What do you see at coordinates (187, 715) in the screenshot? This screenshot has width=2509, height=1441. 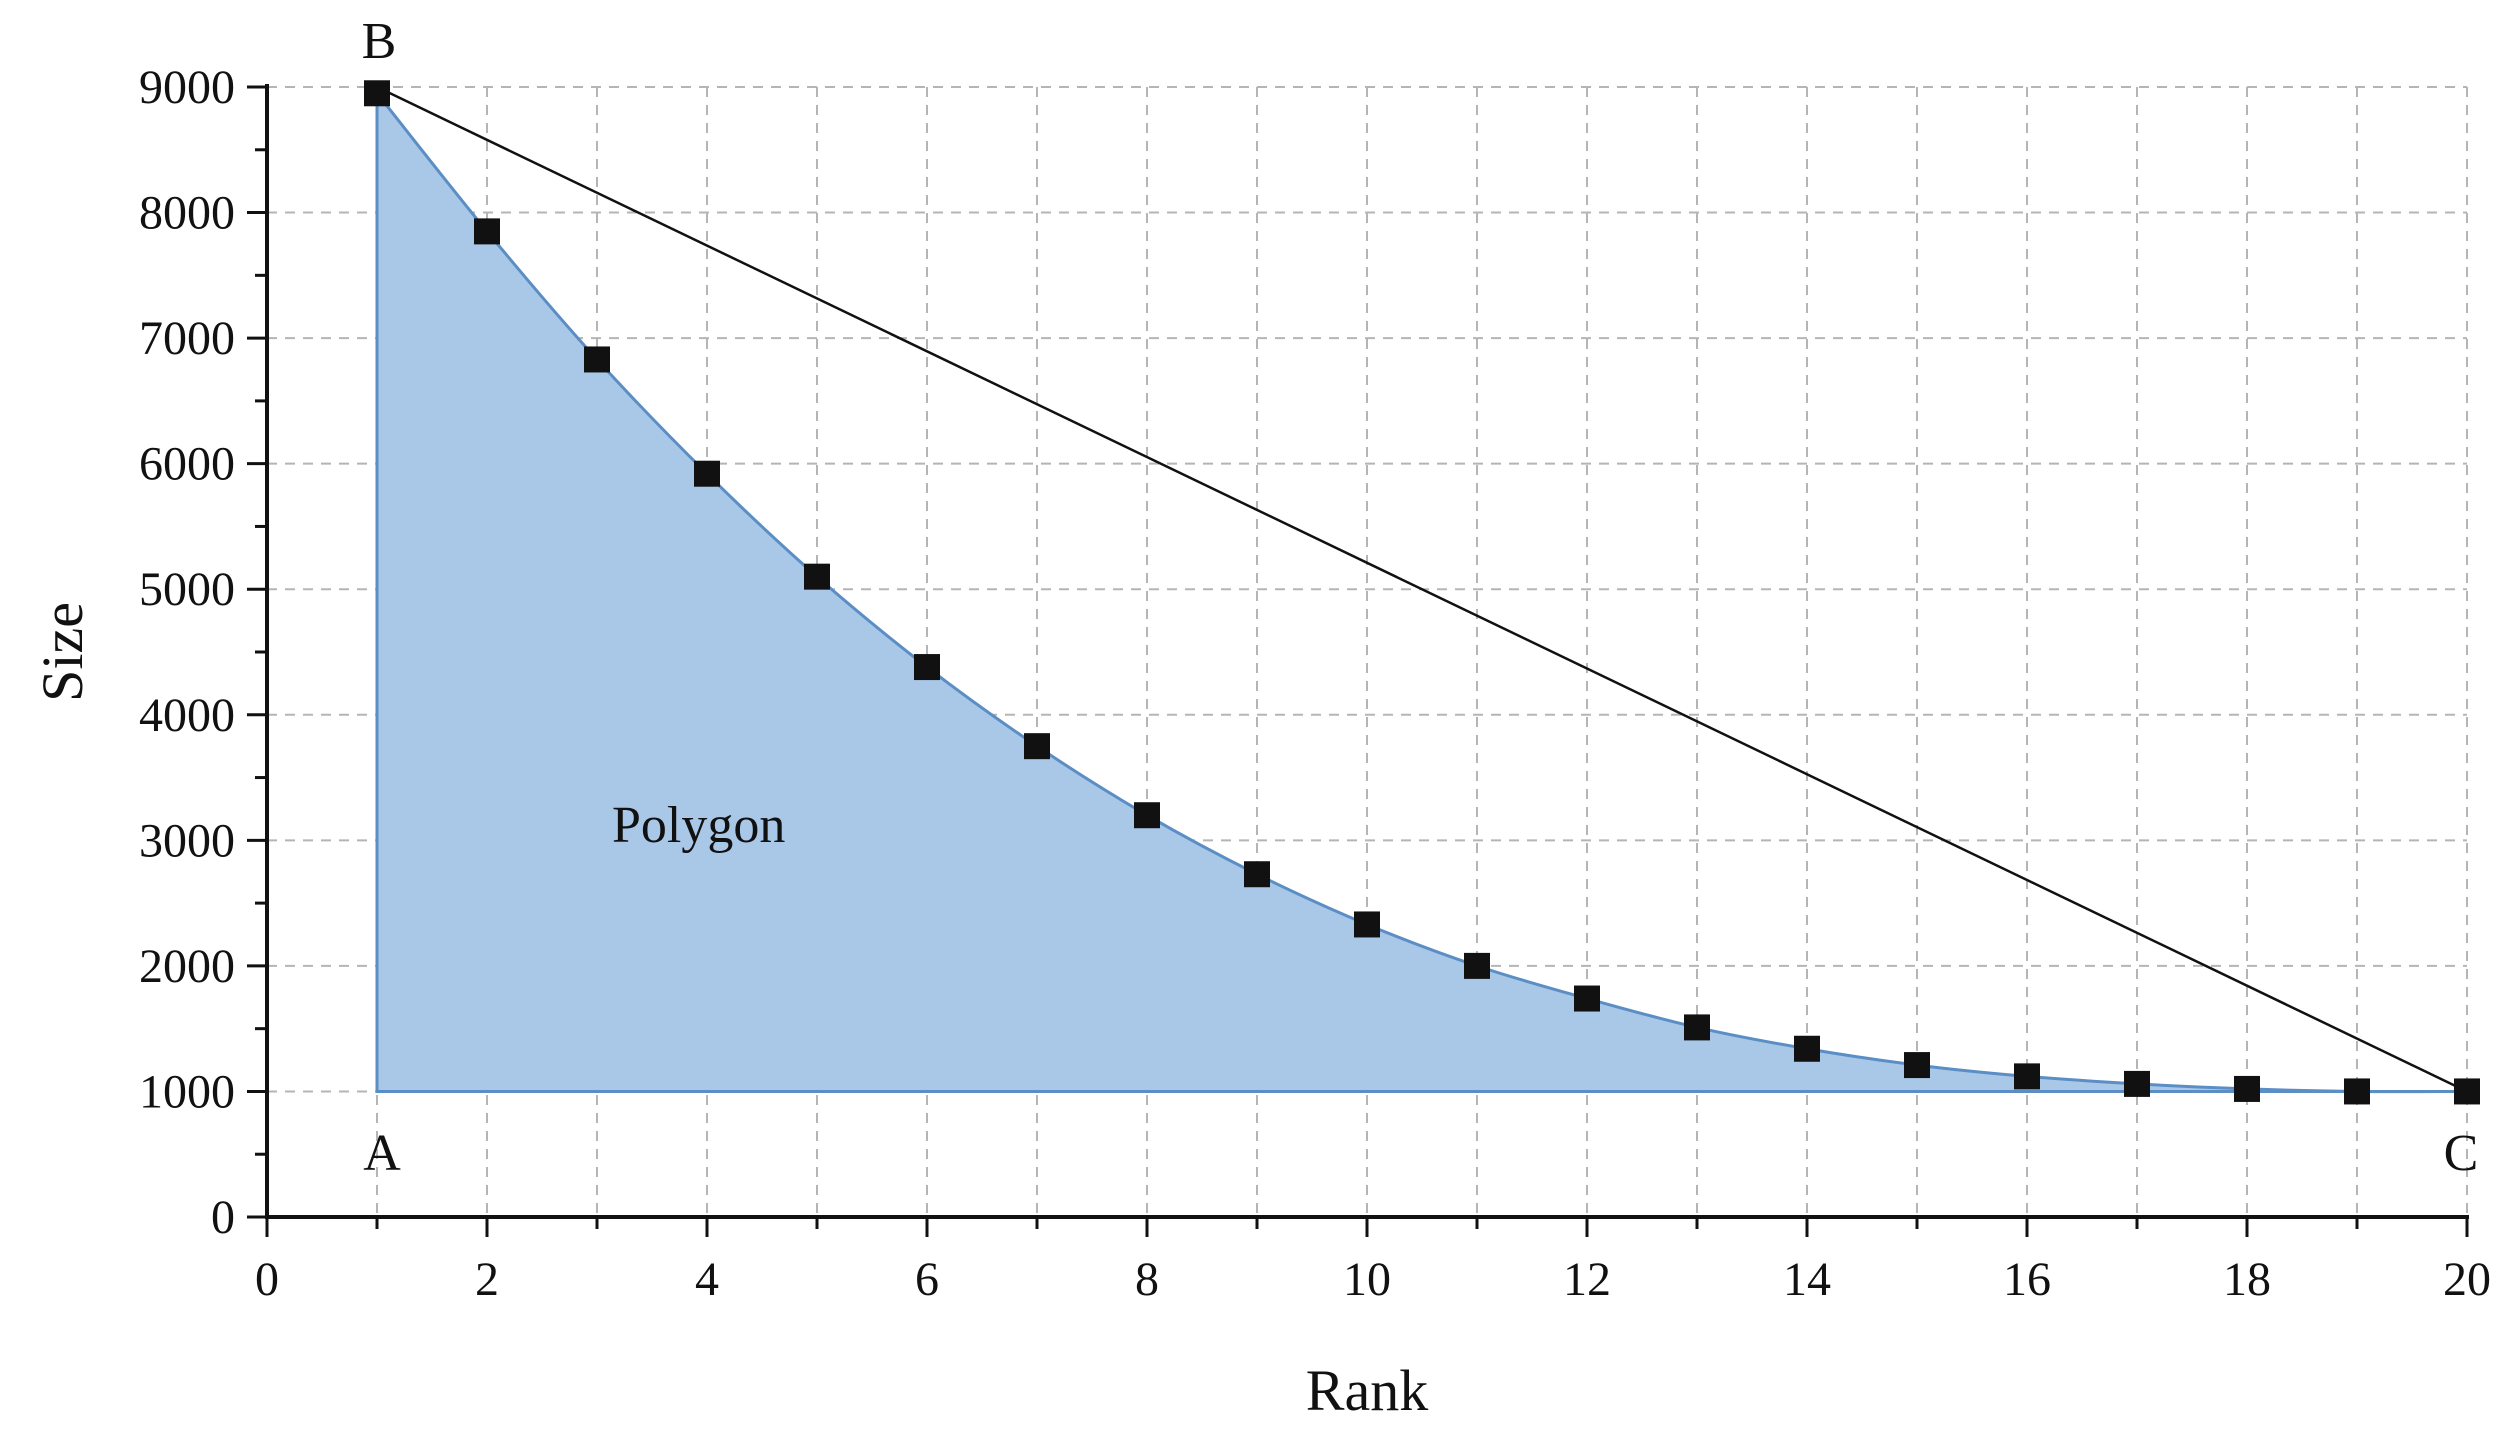 I see `y-tick-label: 4000` at bounding box center [187, 715].